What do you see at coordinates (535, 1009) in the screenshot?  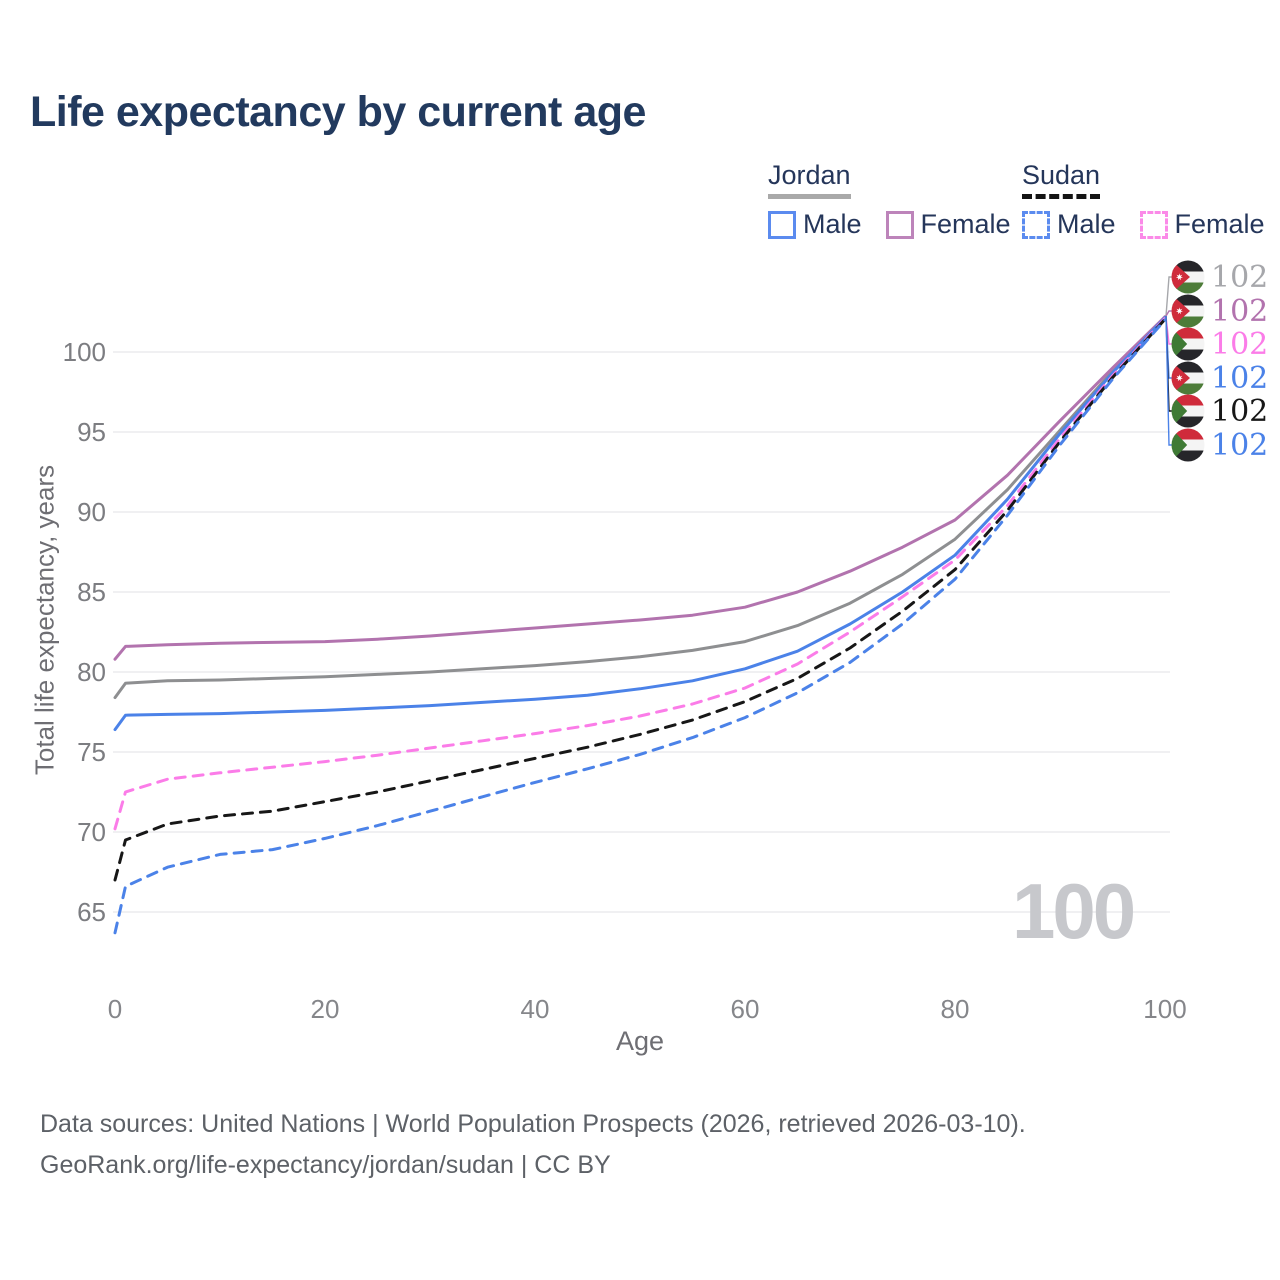 I see `x-tick-label: 40` at bounding box center [535, 1009].